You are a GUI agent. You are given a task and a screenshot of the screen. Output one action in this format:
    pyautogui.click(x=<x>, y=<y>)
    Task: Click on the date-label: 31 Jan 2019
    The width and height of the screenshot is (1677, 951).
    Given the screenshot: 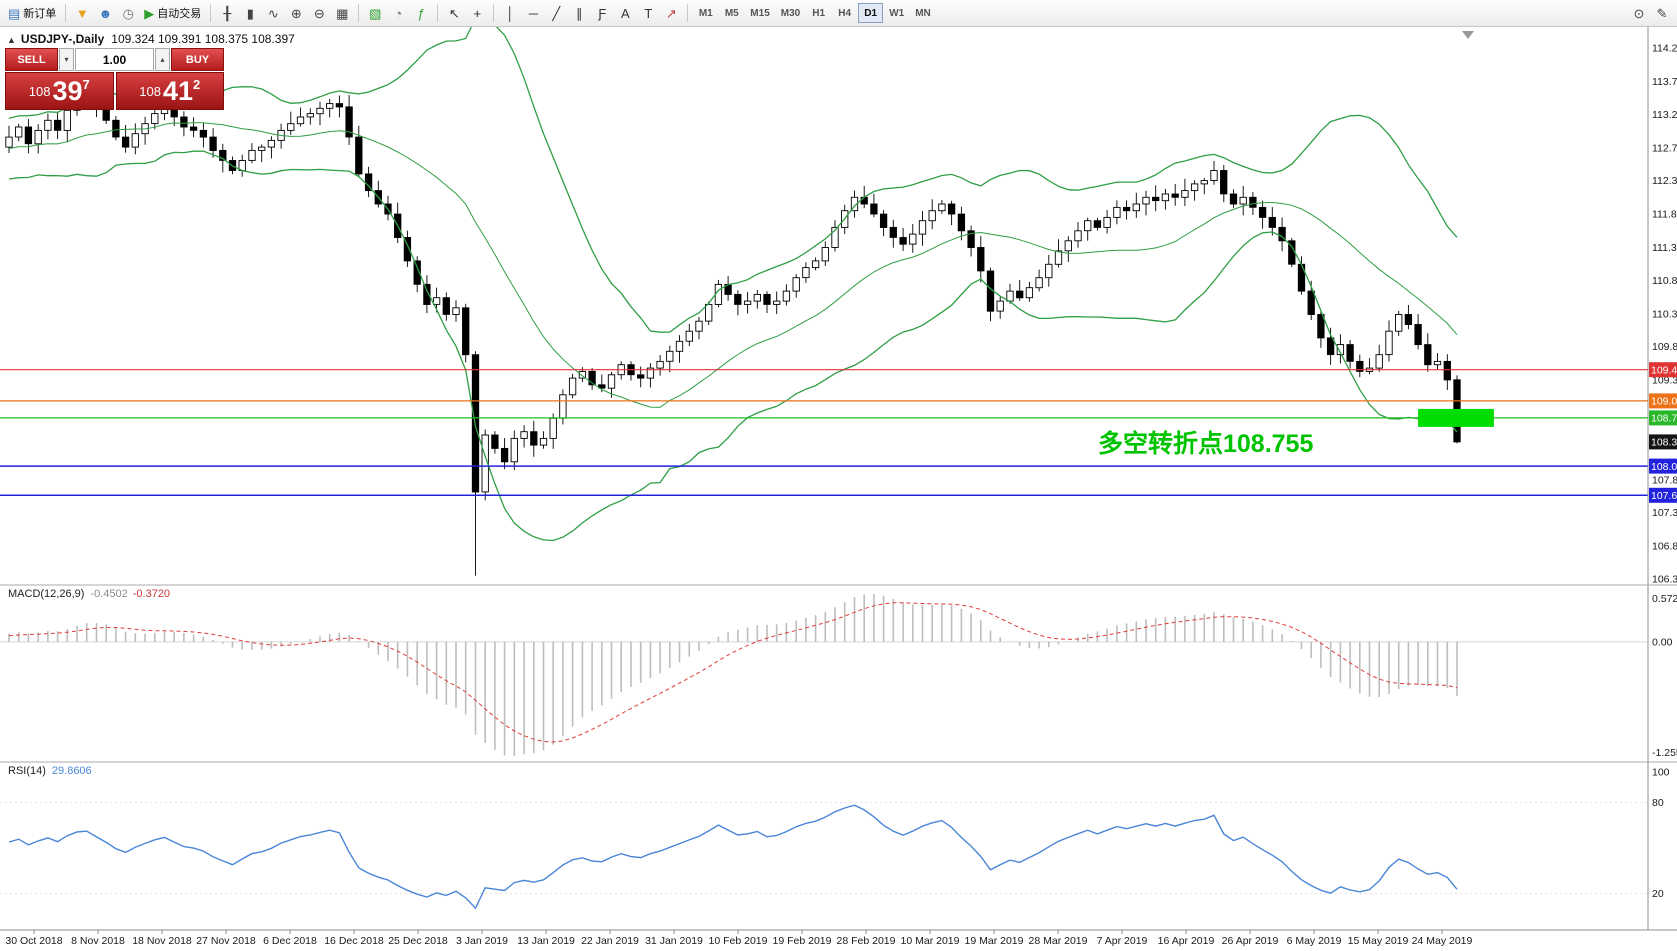 What is the action you would take?
    pyautogui.click(x=674, y=941)
    